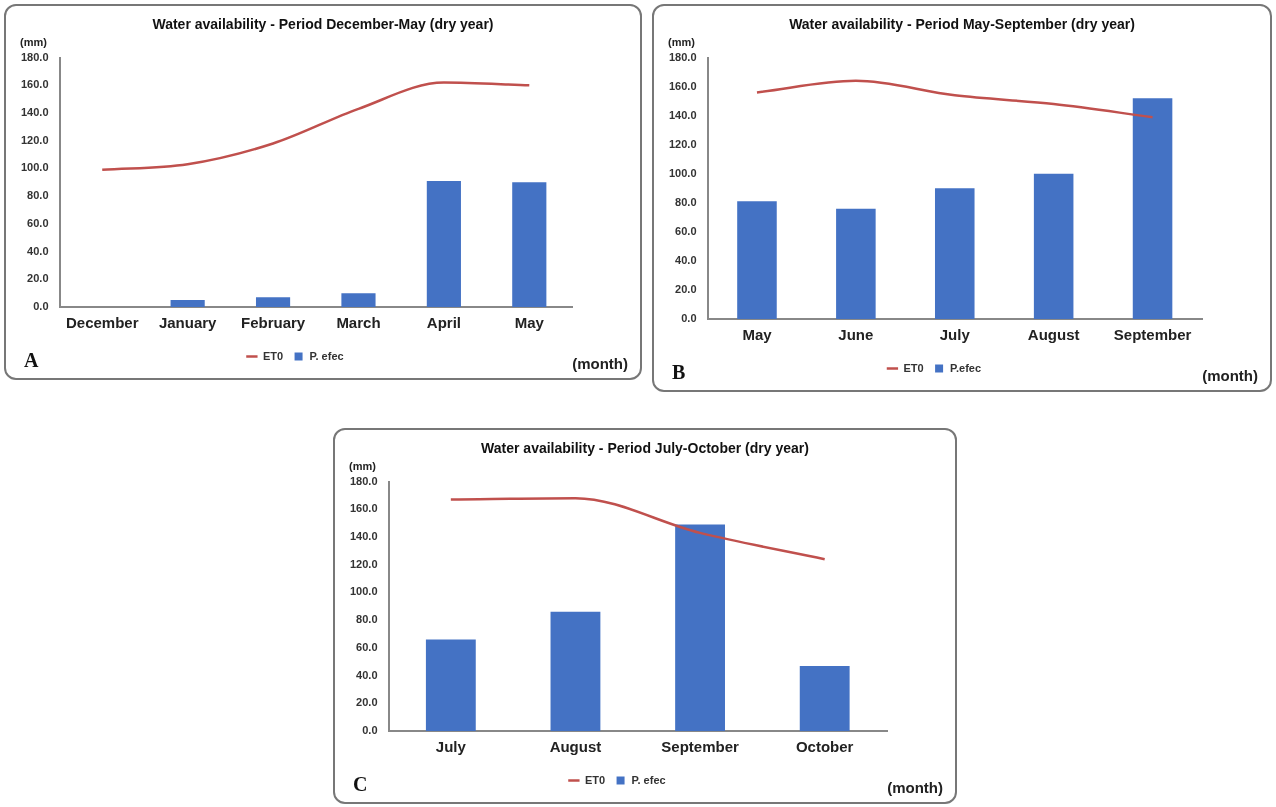 The image size is (1276, 807). I want to click on x-tick-label: March, so click(358, 323).